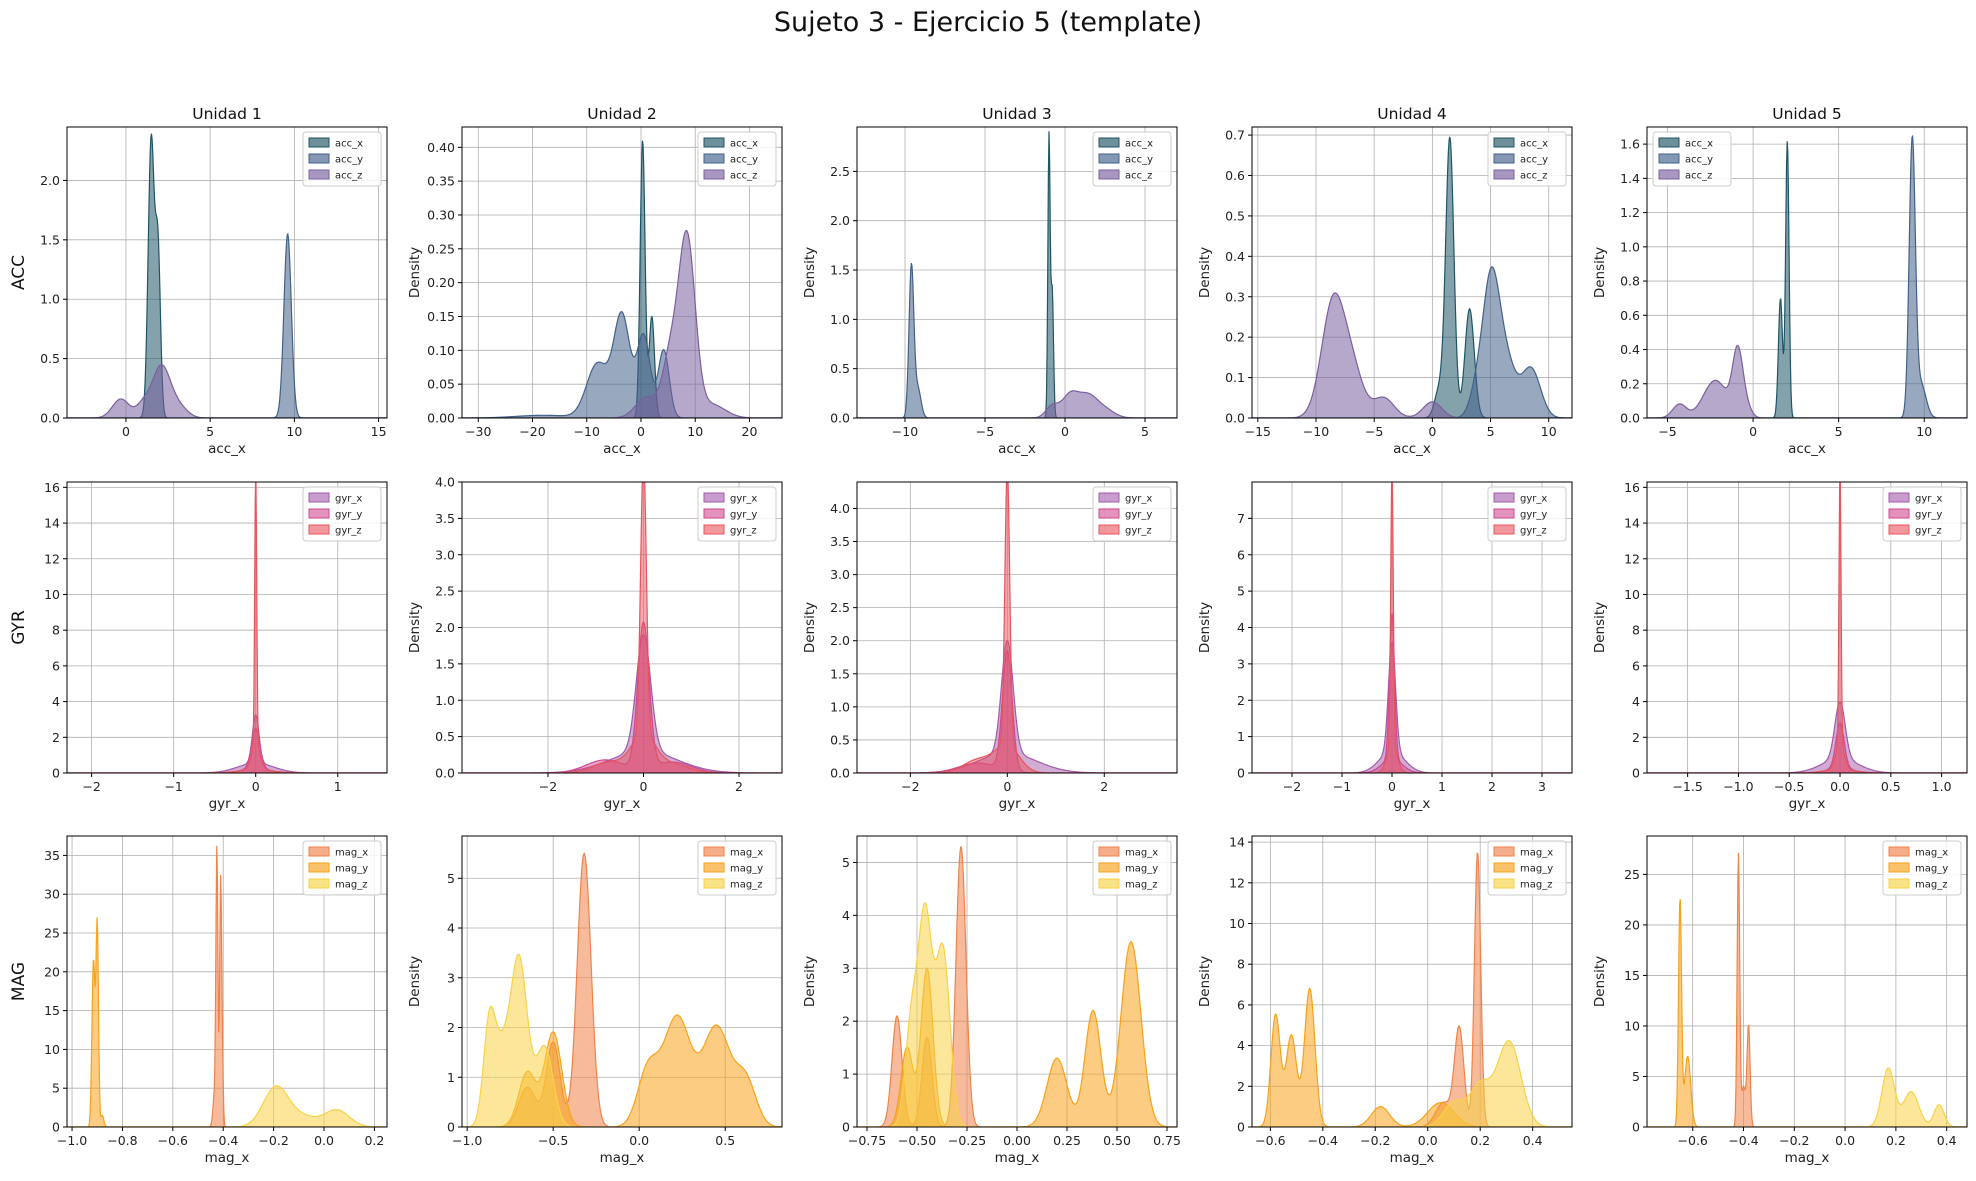 The image size is (1976, 1181). I want to click on x-tick-label: 20, so click(750, 431).